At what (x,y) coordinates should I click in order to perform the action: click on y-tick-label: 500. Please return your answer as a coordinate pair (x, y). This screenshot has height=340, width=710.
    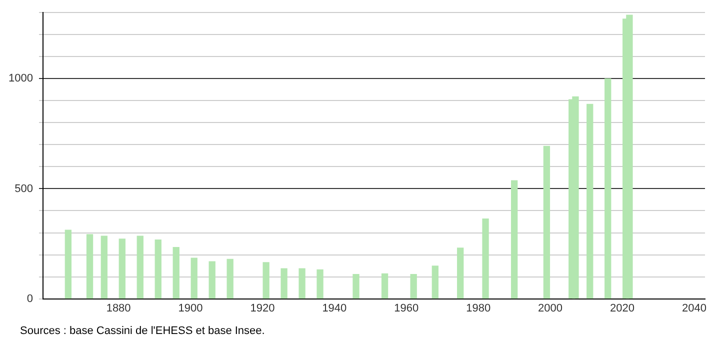
    Looking at the image, I should click on (23, 188).